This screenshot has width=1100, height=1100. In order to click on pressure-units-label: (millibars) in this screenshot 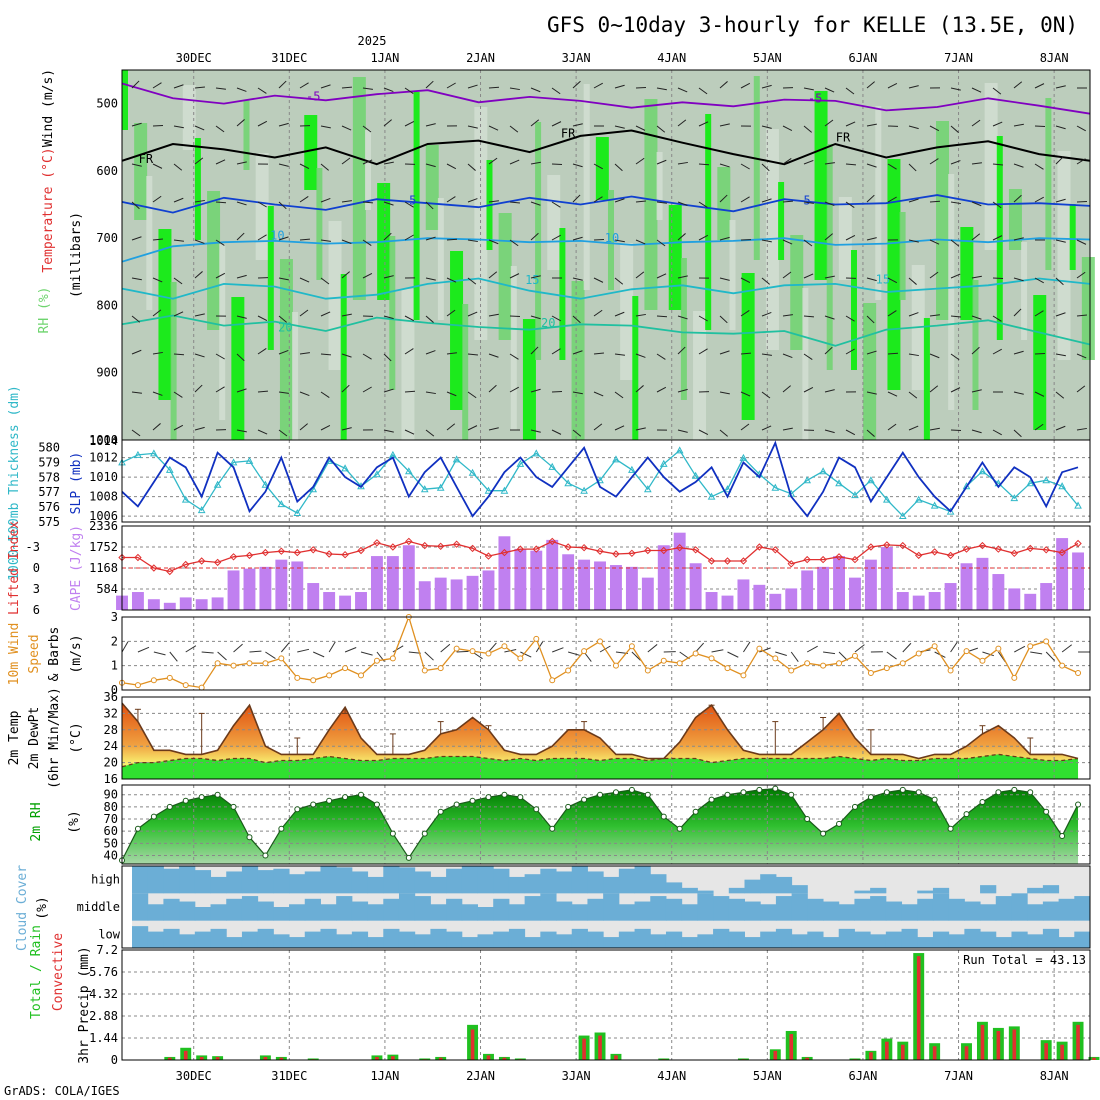, I will do `click(76, 255)`.